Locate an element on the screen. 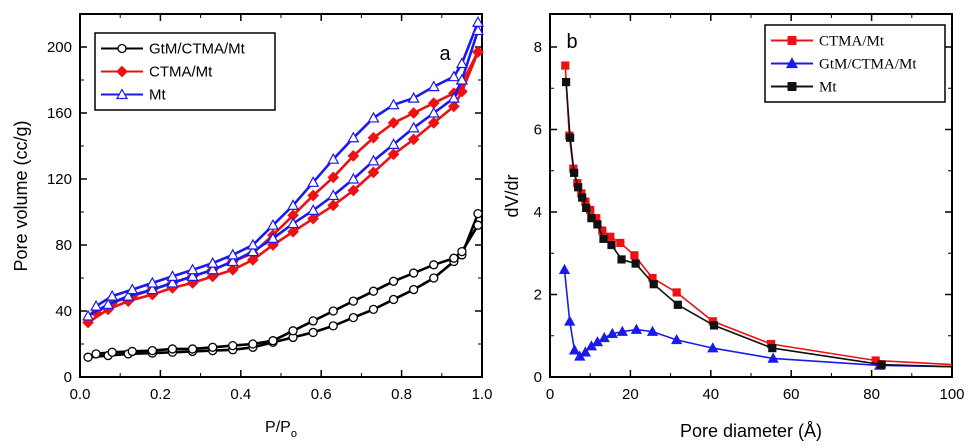  series-line-gtm-ctma-mt is located at coordinates (758, 318).